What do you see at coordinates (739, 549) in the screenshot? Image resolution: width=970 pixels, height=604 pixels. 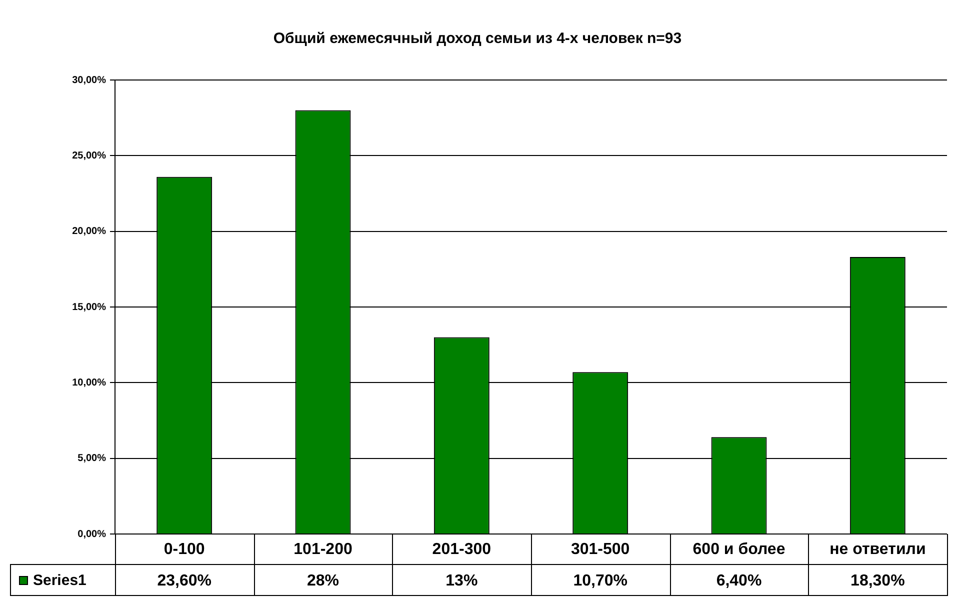 I see `x-tick-label: 600 и более` at bounding box center [739, 549].